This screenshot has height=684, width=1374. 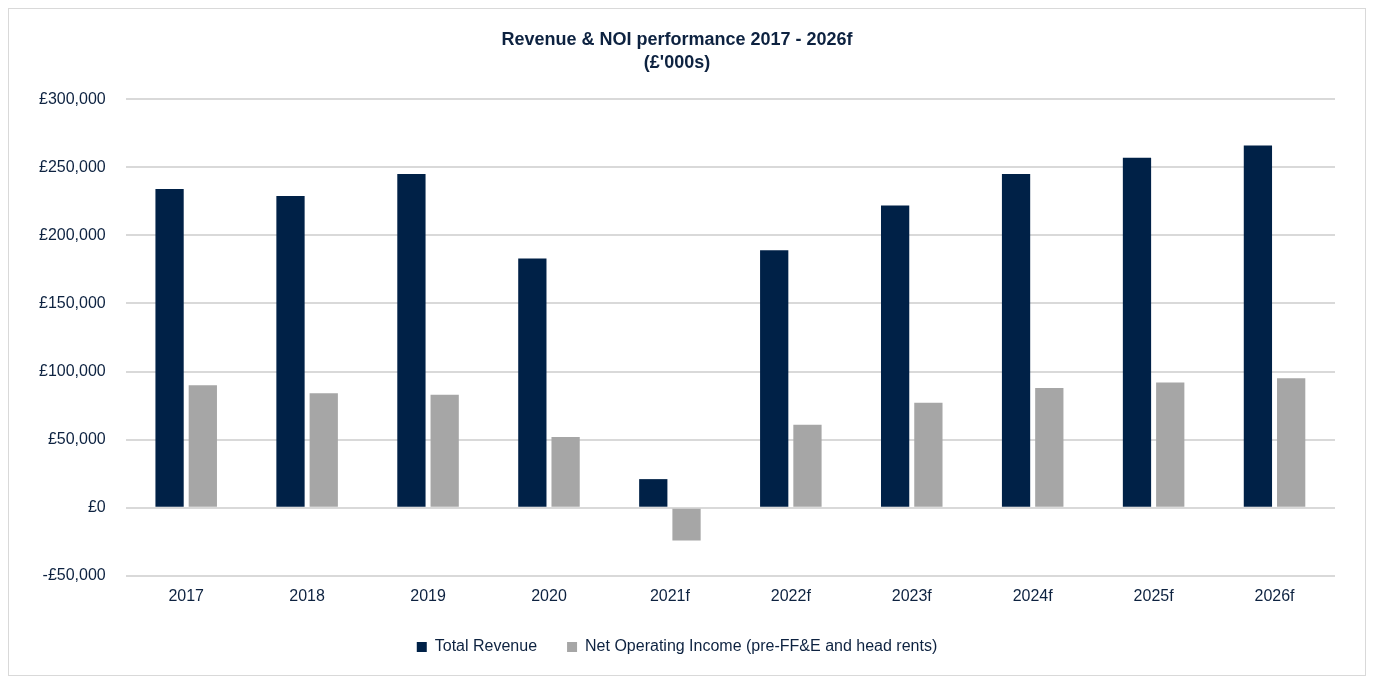 What do you see at coordinates (307, 595) in the screenshot?
I see `x-tick-label: 2018` at bounding box center [307, 595].